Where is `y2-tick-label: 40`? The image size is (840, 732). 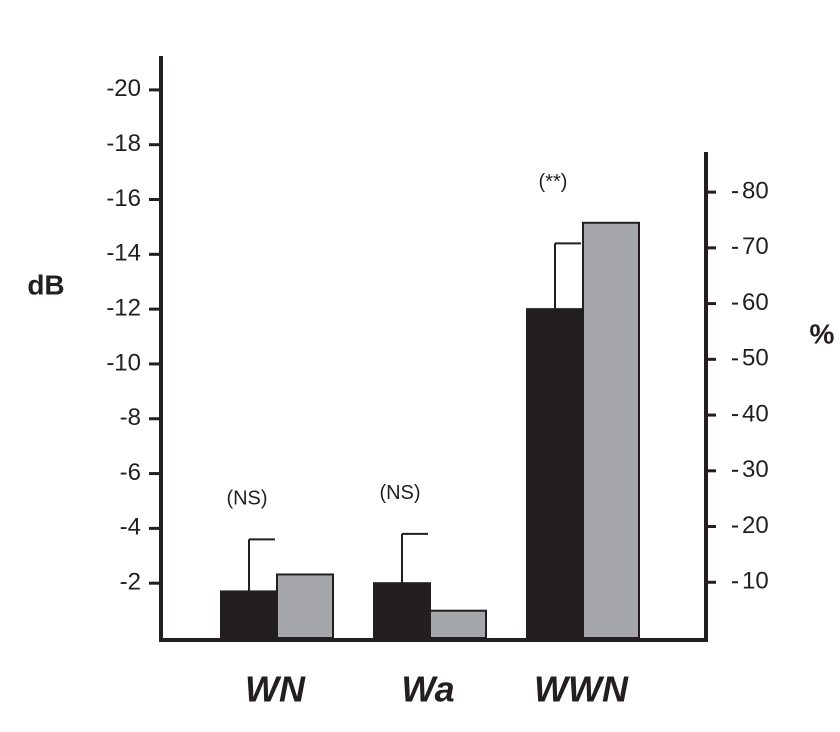
y2-tick-label: 40 is located at coordinates (755, 413).